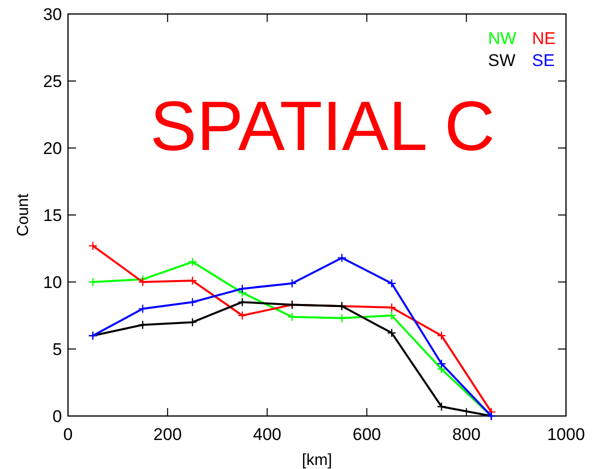 Image resolution: width=600 pixels, height=469 pixels. I want to click on y-tick-label: 15, so click(52, 215).